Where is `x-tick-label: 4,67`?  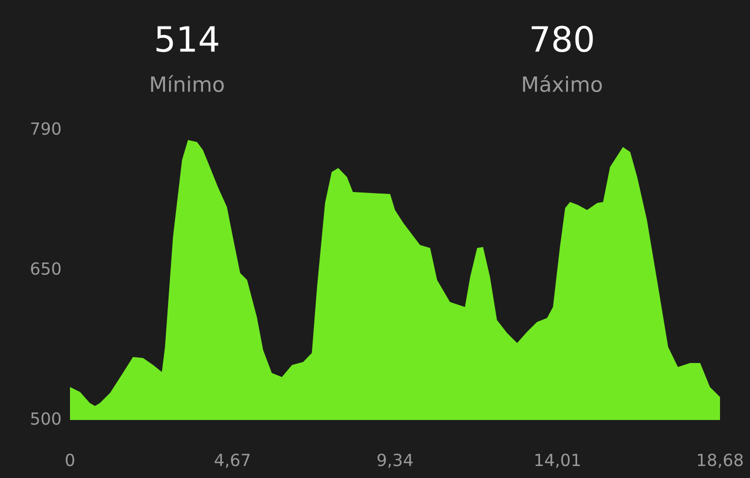
x-tick-label: 4,67 is located at coordinates (232, 461).